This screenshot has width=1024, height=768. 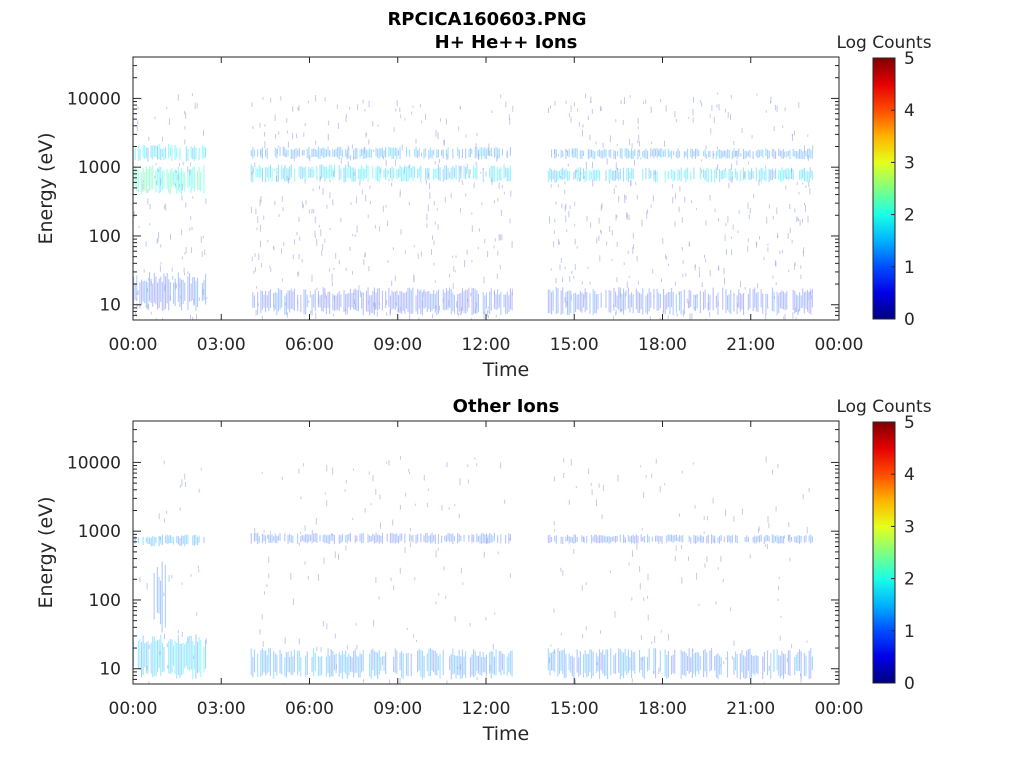 What do you see at coordinates (506, 42) in the screenshot?
I see `panel-title: H+ He++ Ions` at bounding box center [506, 42].